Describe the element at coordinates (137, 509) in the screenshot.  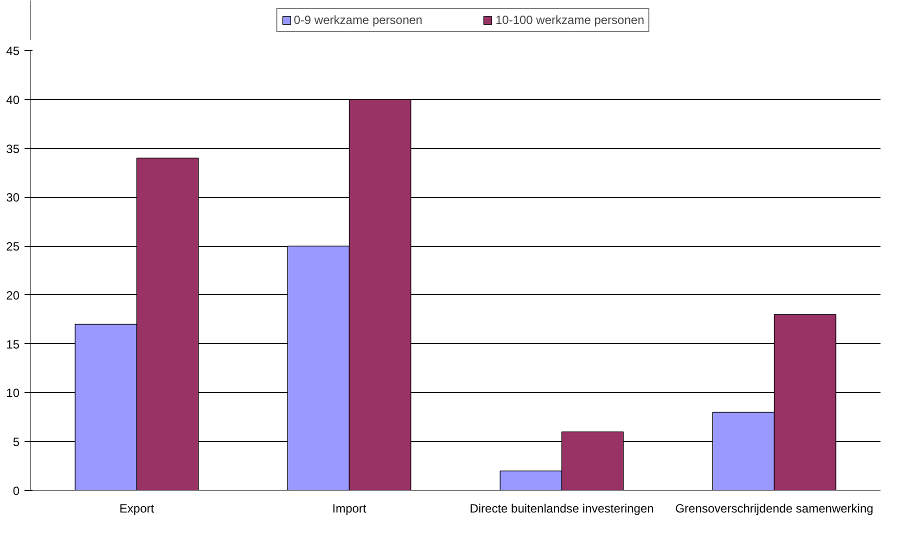
I see `x-tick-label: Export` at that location.